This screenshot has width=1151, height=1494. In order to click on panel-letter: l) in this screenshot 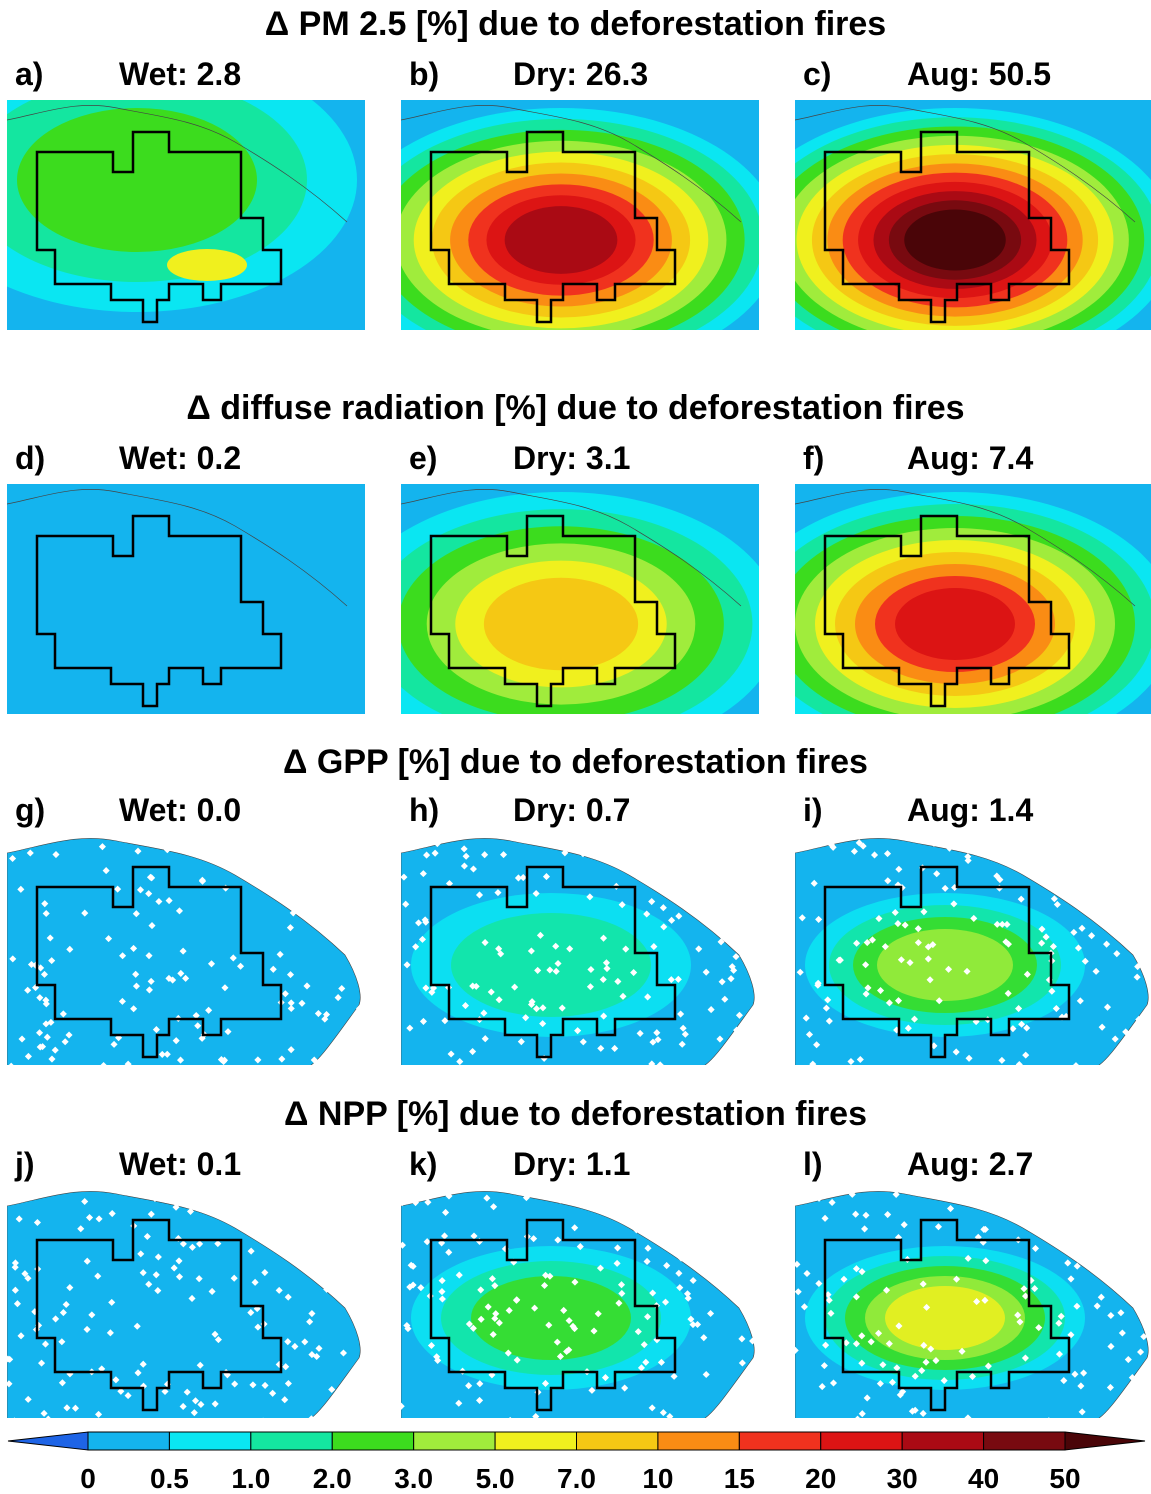, I will do `click(813, 1164)`.